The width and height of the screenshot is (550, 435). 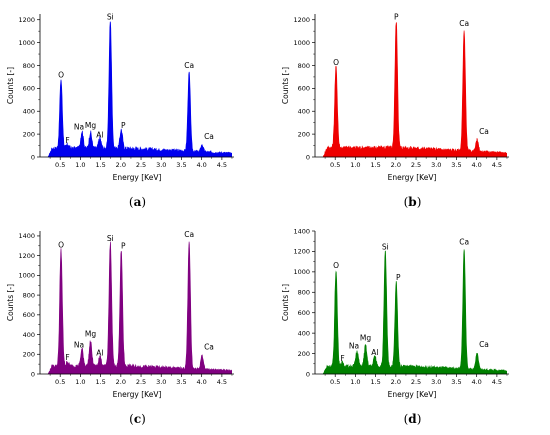 What do you see at coordinates (137, 202) in the screenshot?
I see `caption-a: (a)` at bounding box center [137, 202].